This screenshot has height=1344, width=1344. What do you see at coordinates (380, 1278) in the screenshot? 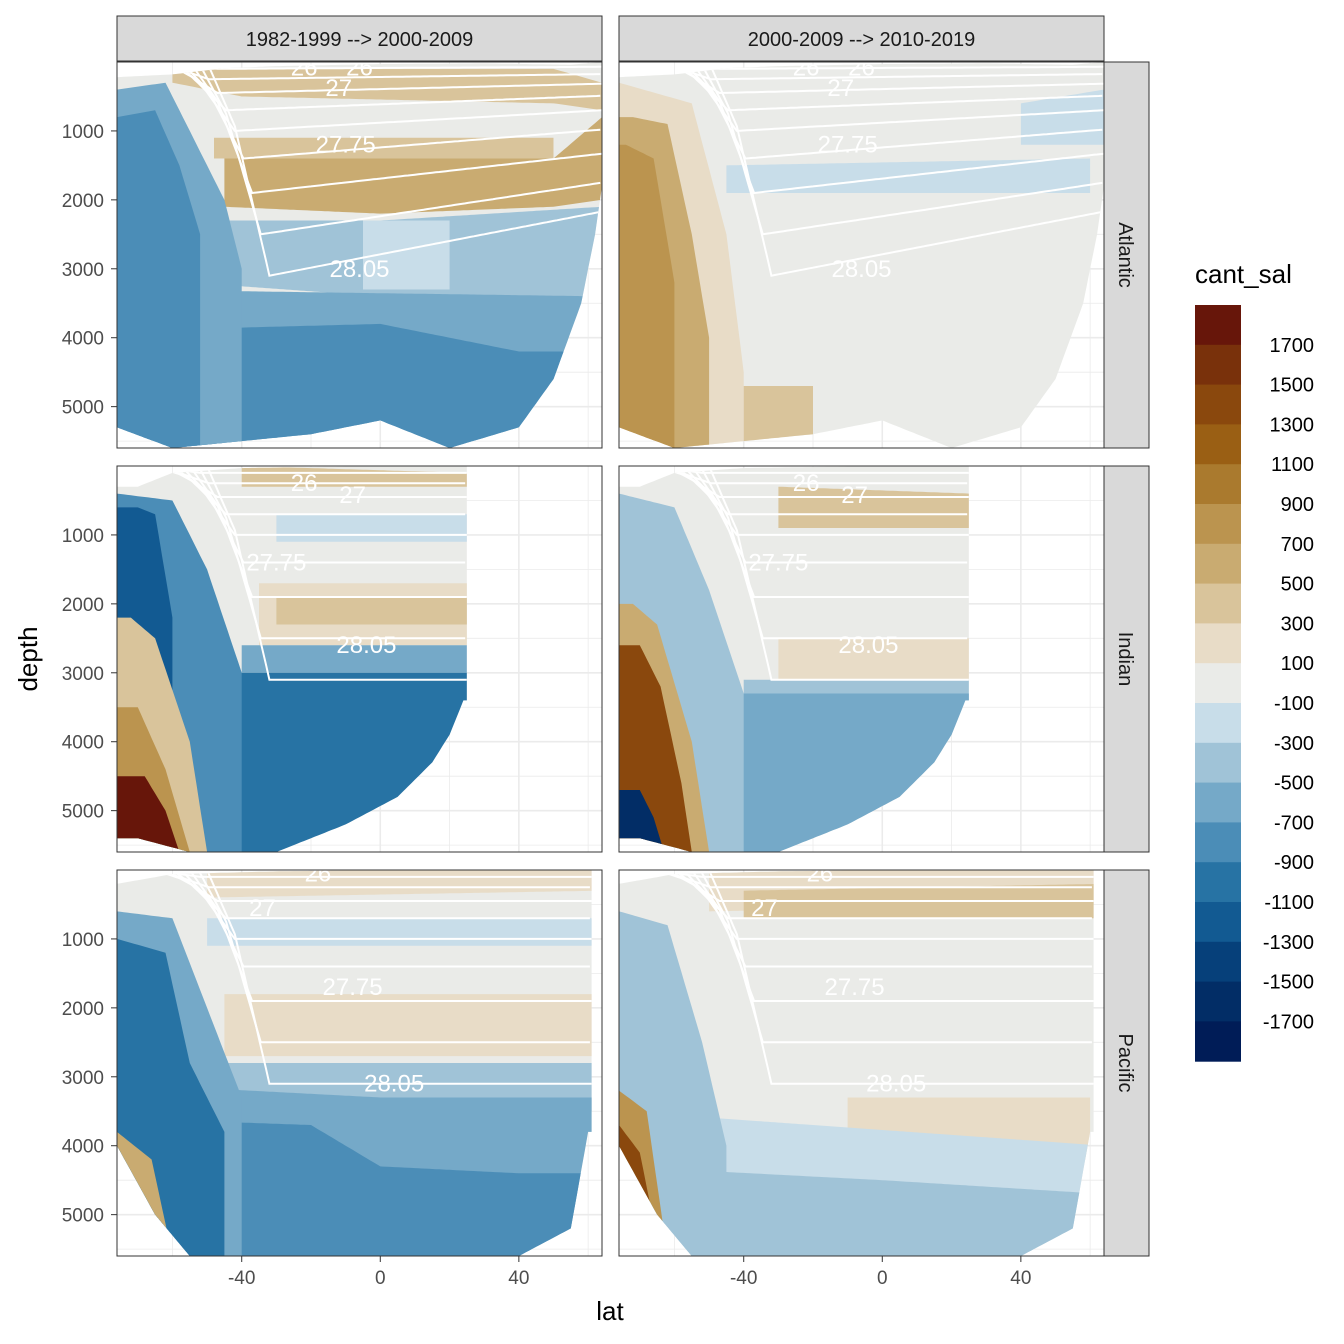
I see `x-tick-label: 0` at bounding box center [380, 1278].